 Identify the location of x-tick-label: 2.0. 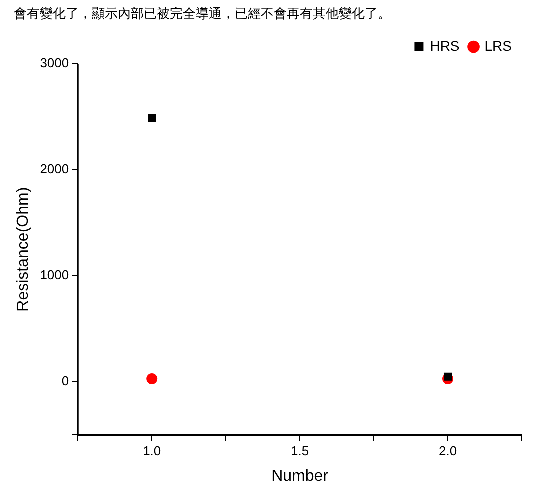
(448, 451).